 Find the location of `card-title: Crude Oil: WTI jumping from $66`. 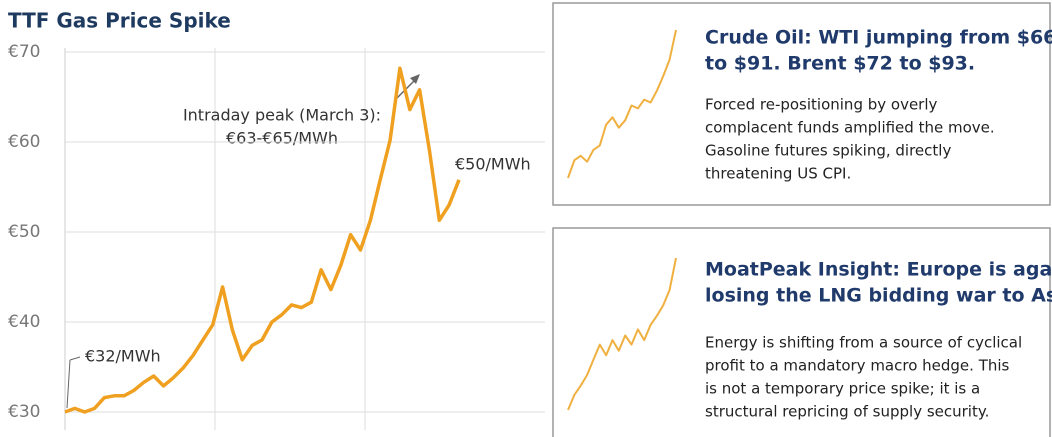

card-title: Crude Oil: WTI jumping from $66 is located at coordinates (878, 38).